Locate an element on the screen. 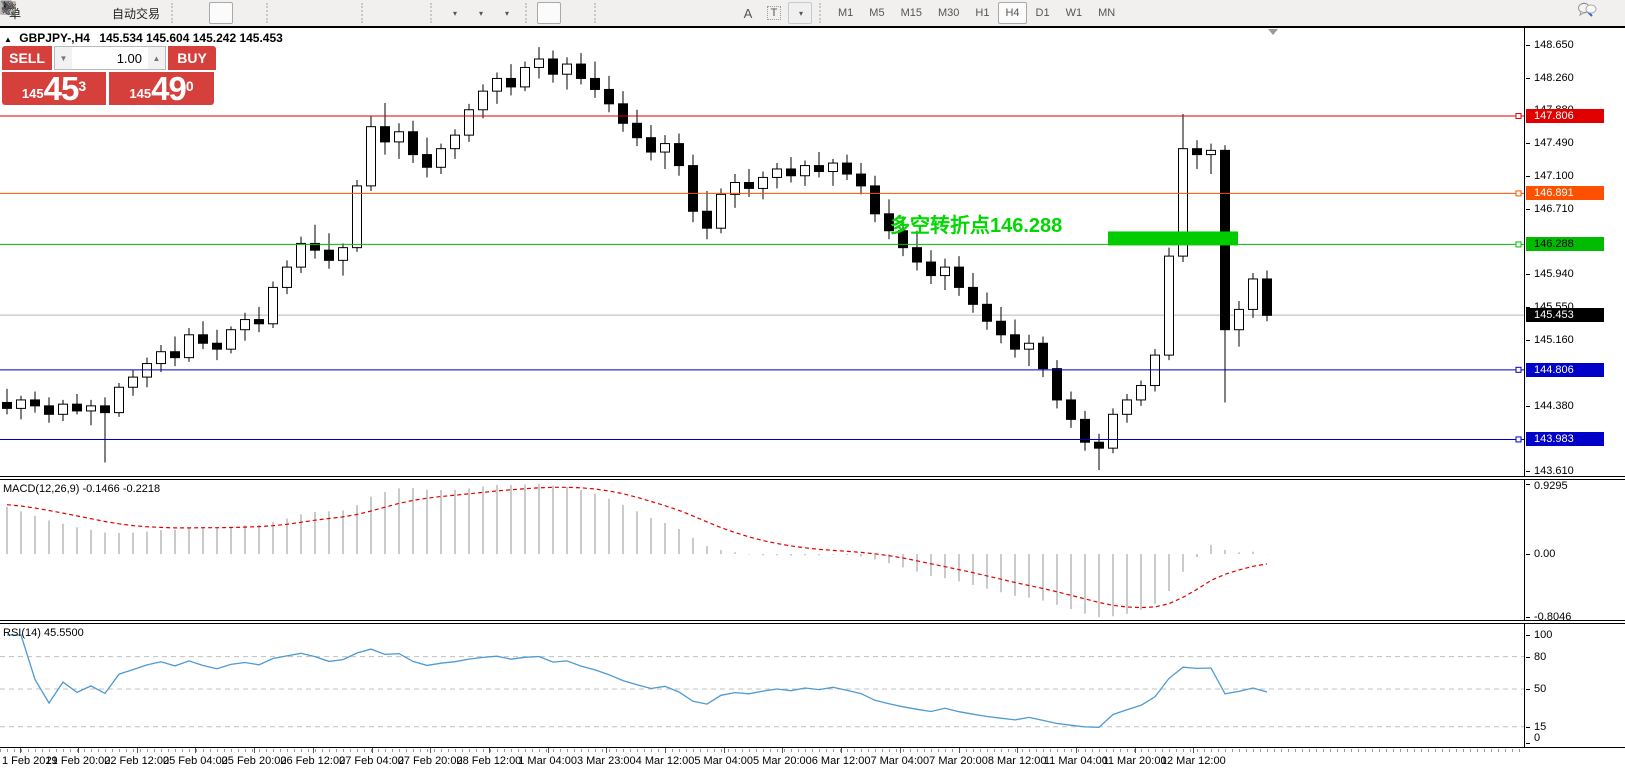  arrows-tool: ▾ is located at coordinates (407, 13).